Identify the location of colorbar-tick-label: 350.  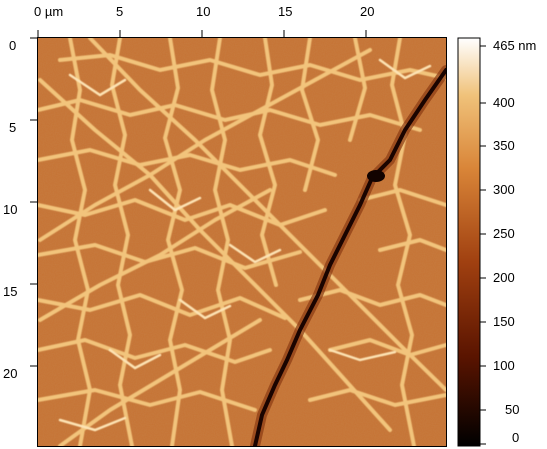
(504, 145).